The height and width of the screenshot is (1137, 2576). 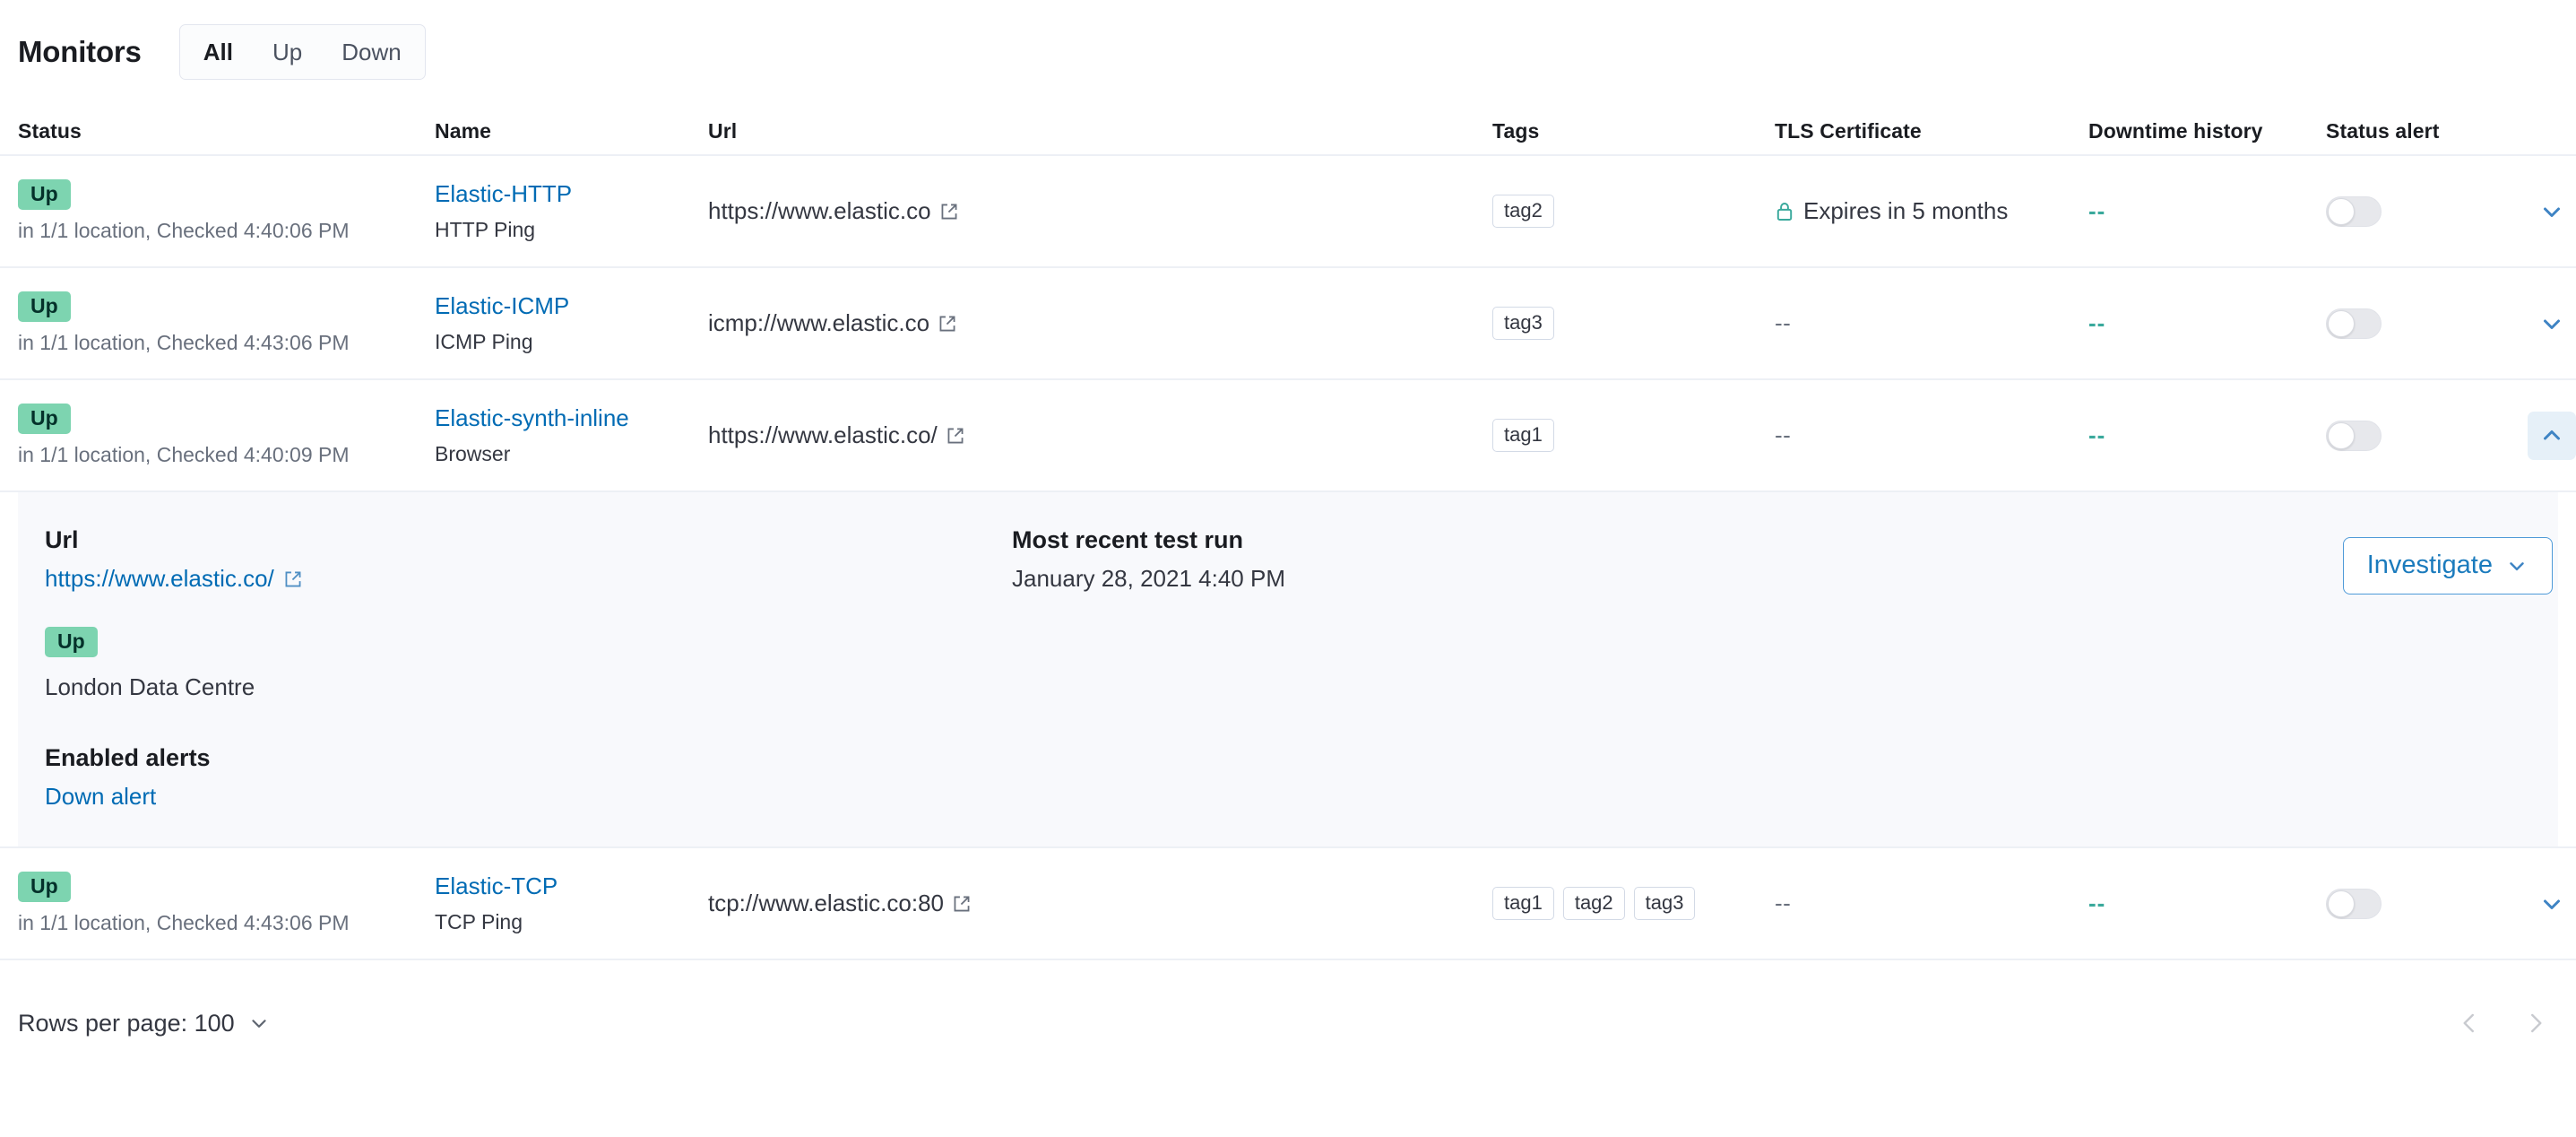 I want to click on collapse-row-button, so click(x=2552, y=435).